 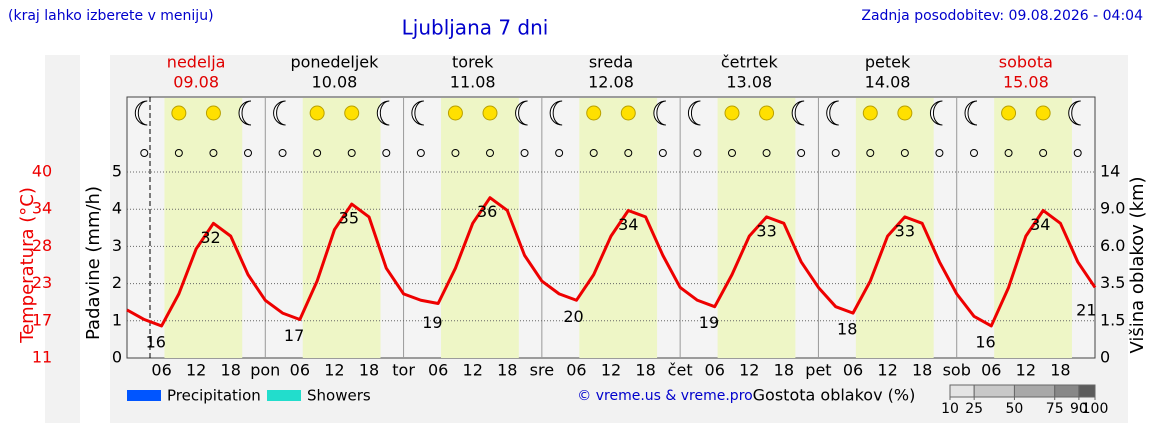 What do you see at coordinates (985, 341) in the screenshot?
I see `extreme-label: 16` at bounding box center [985, 341].